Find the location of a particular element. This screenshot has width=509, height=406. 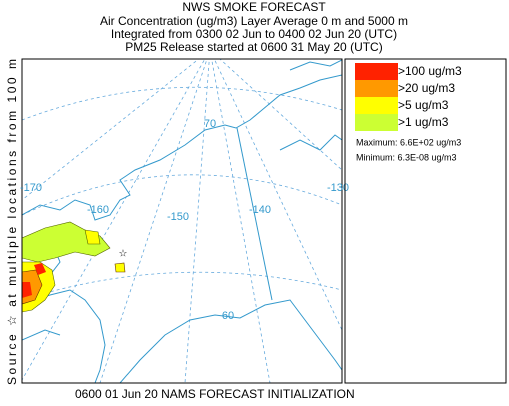

legend-label: >100 ug/m3 is located at coordinates (430, 71).